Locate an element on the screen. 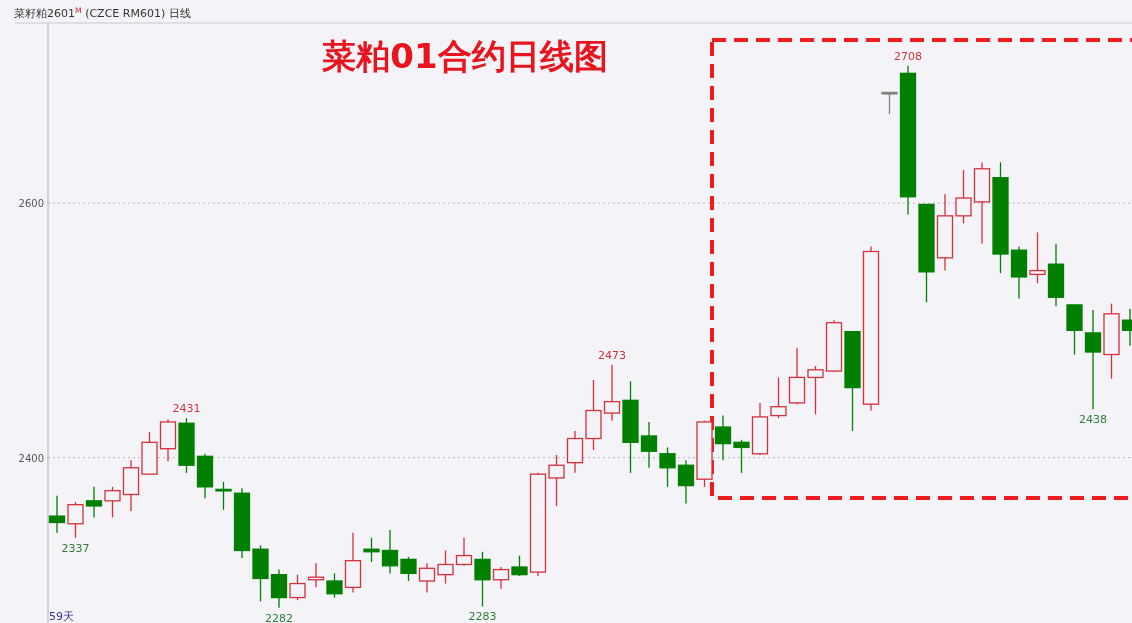  annotation: 2337 is located at coordinates (75, 548).